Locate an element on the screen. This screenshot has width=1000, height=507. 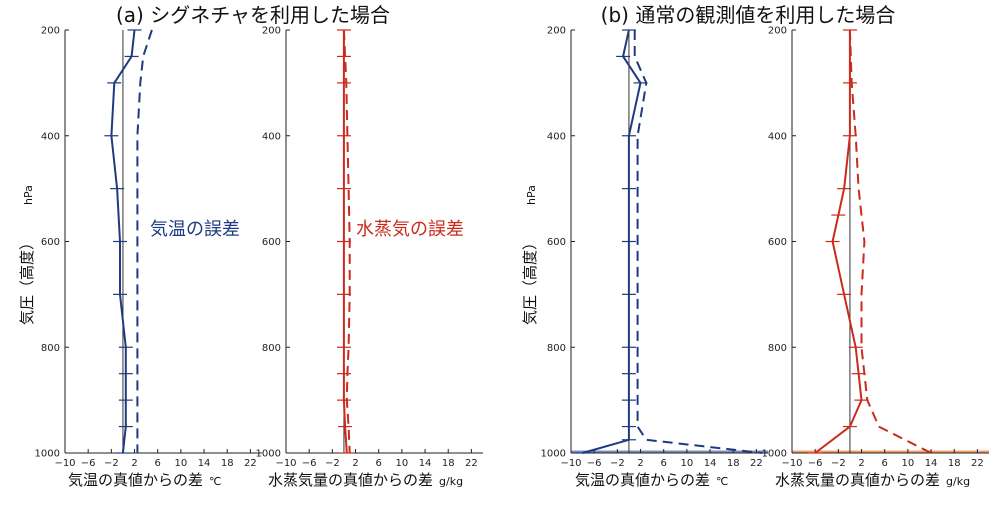
panel-b-vapor-xlabel: 水蒸気量の真値からの差 g/kg is located at coordinates (872, 480).